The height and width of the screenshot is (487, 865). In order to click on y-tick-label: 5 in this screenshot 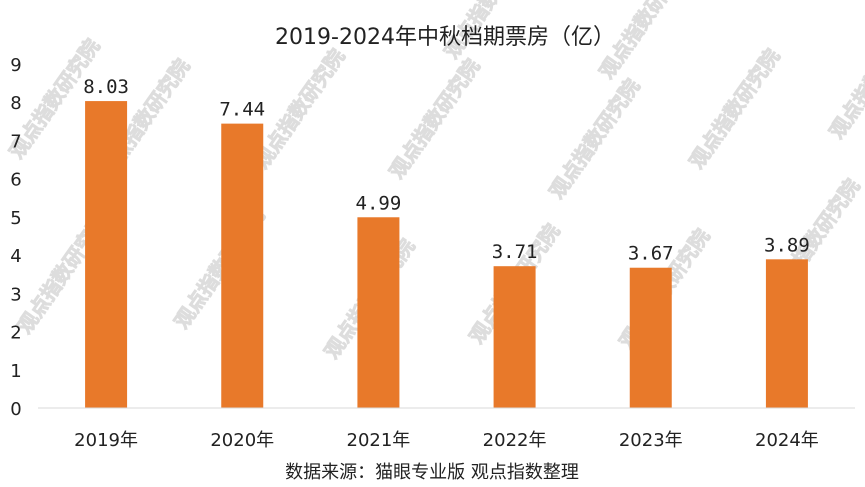, I will do `click(15, 218)`.